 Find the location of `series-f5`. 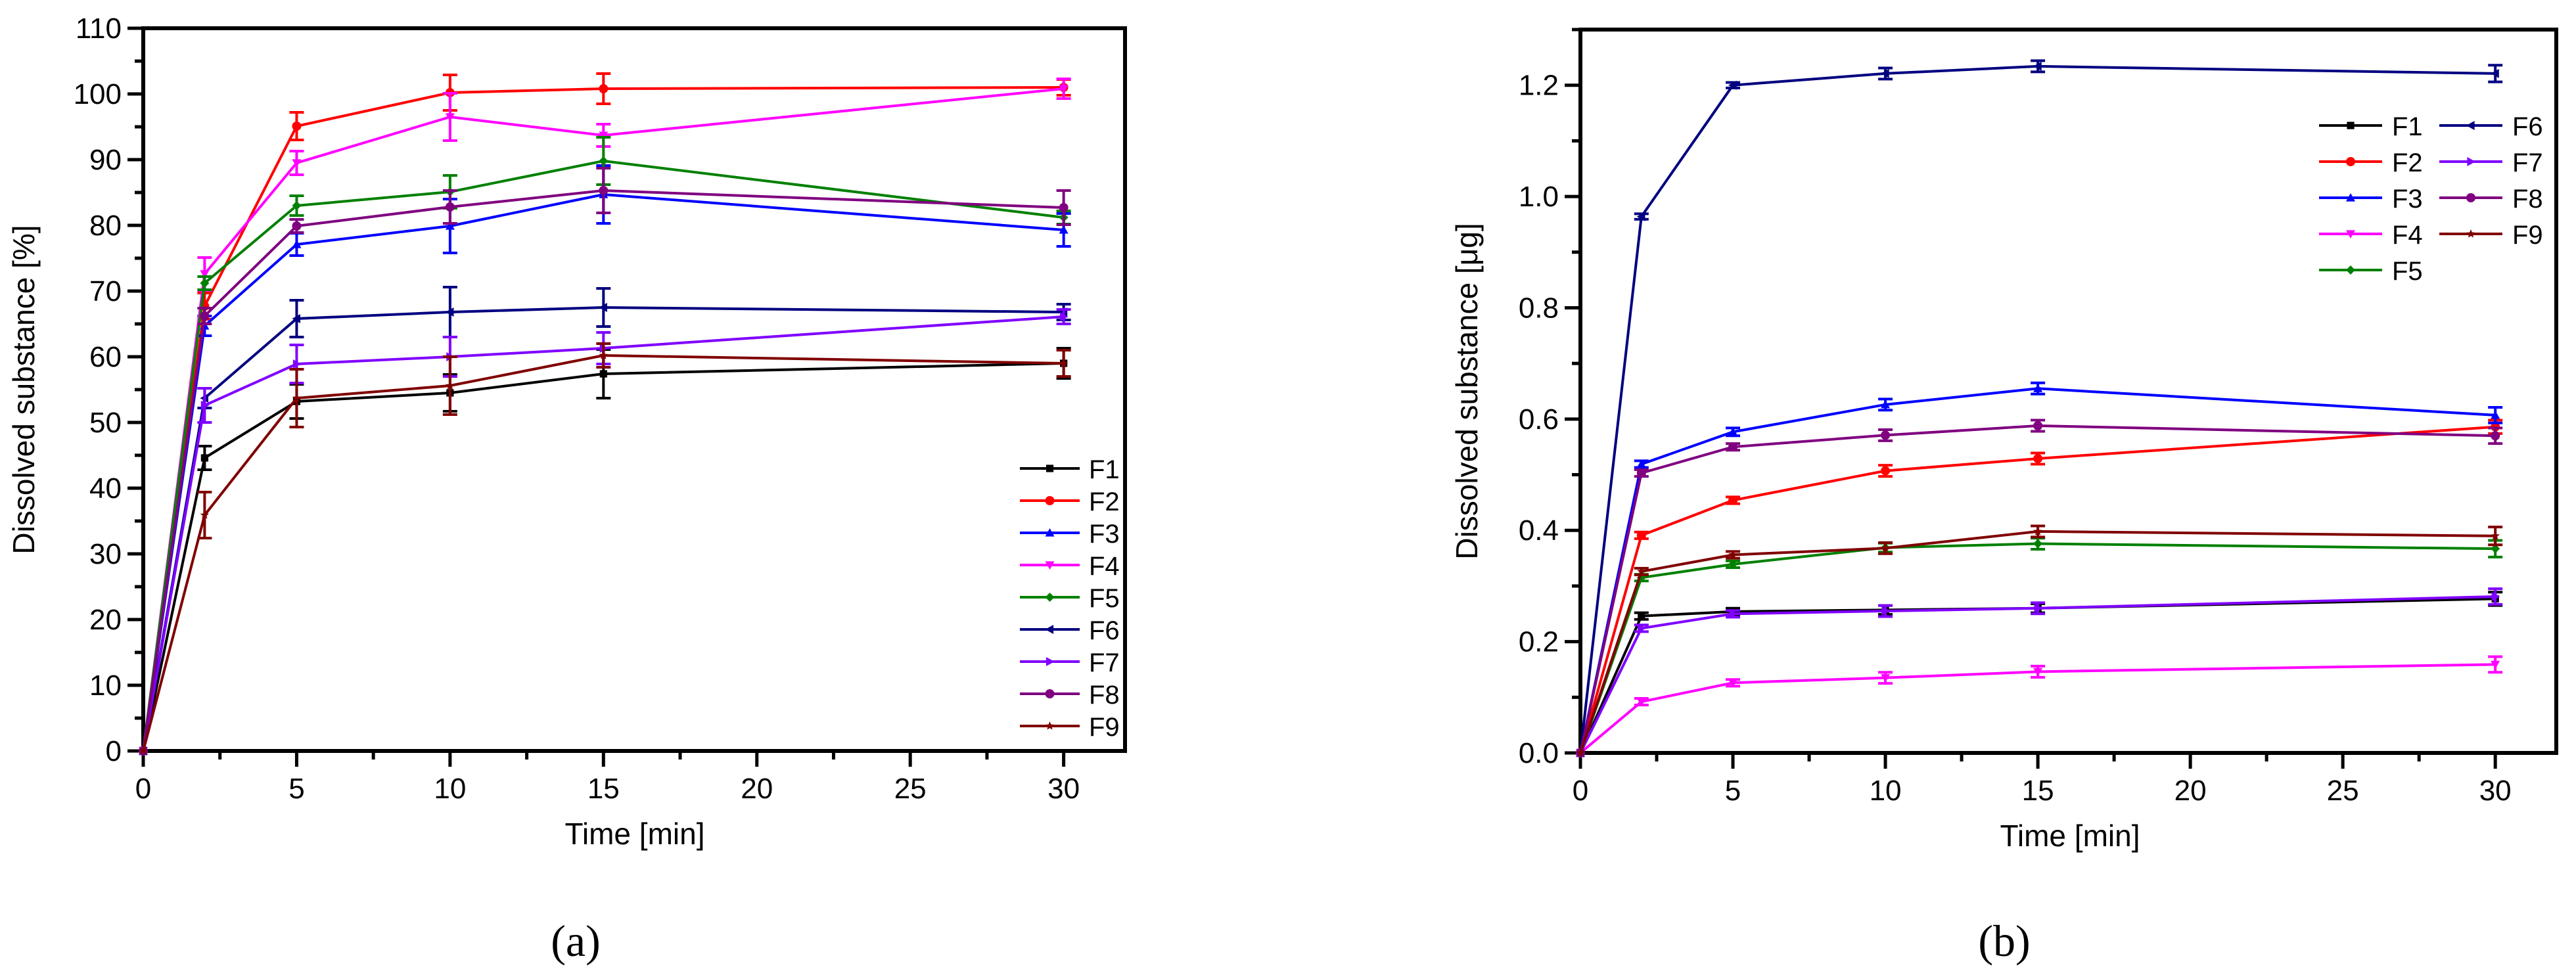

series-f5 is located at coordinates (2040, 647).